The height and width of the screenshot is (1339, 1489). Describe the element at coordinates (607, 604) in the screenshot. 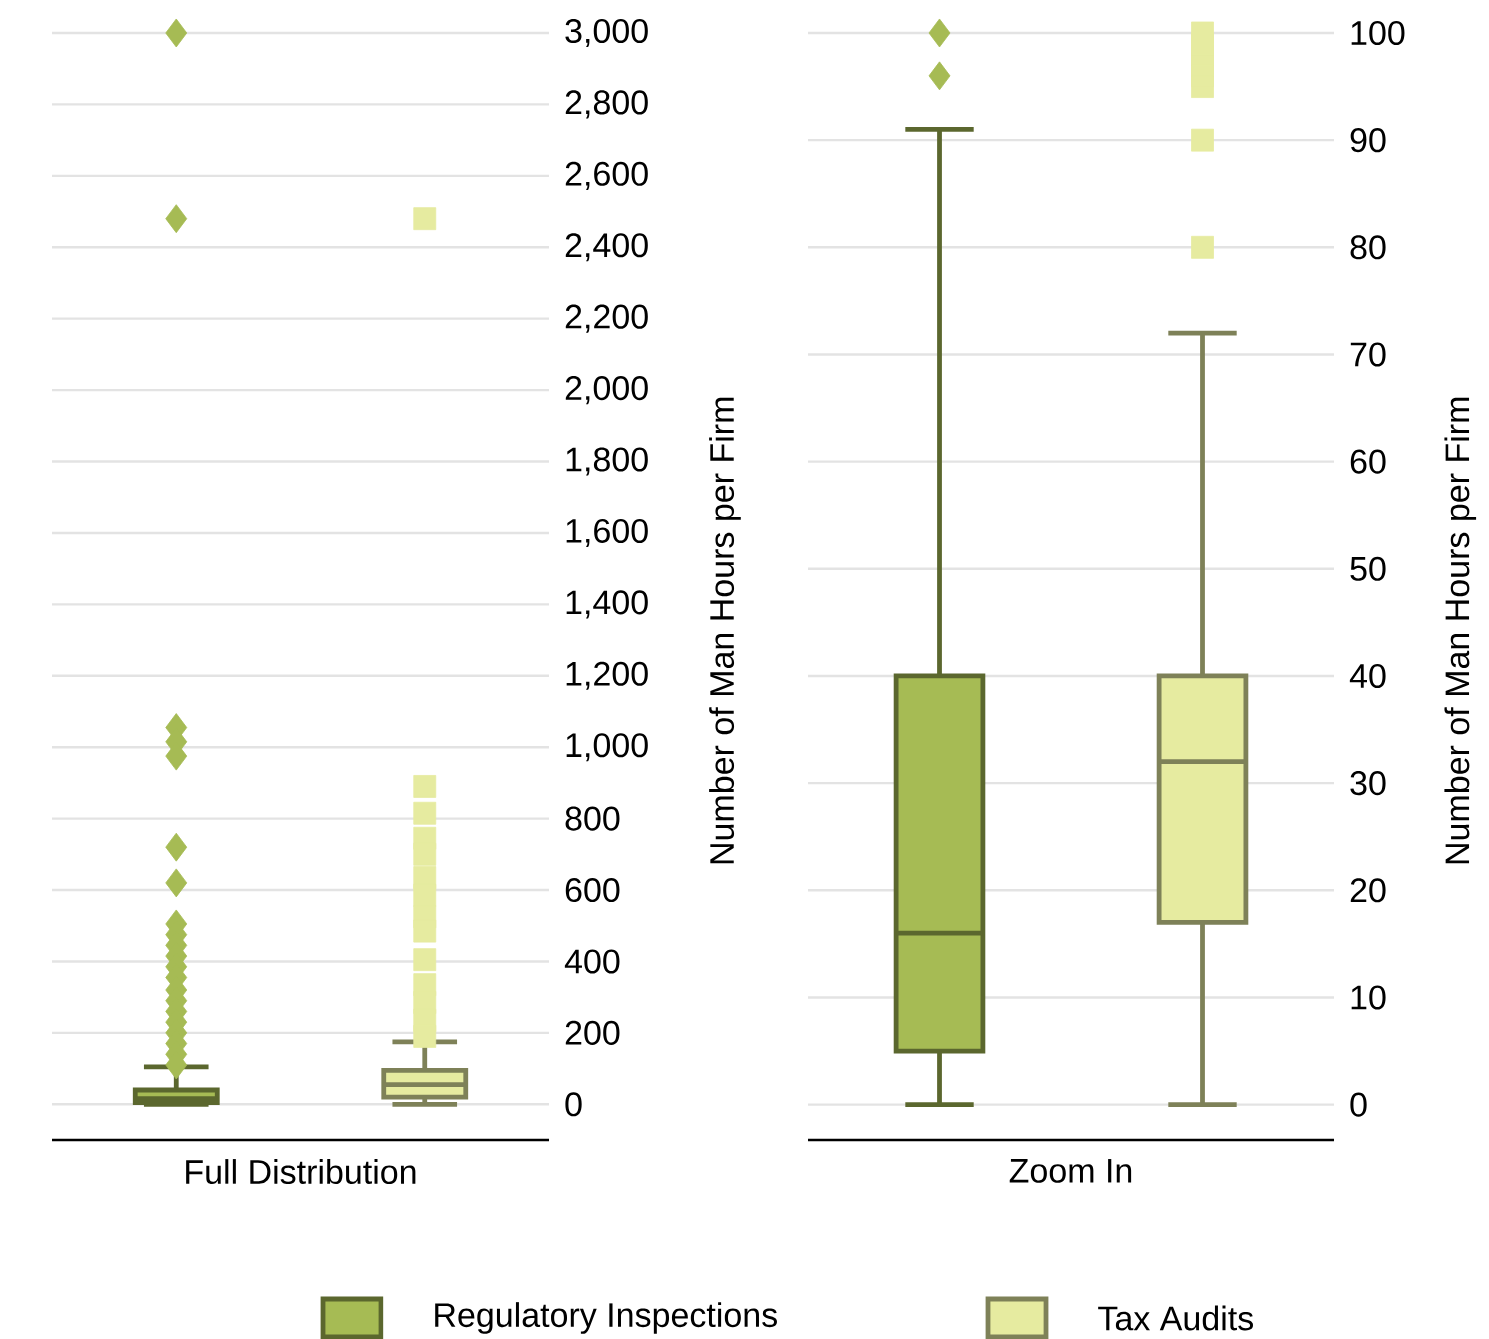

I see `y-tick-label: 1,400` at that location.